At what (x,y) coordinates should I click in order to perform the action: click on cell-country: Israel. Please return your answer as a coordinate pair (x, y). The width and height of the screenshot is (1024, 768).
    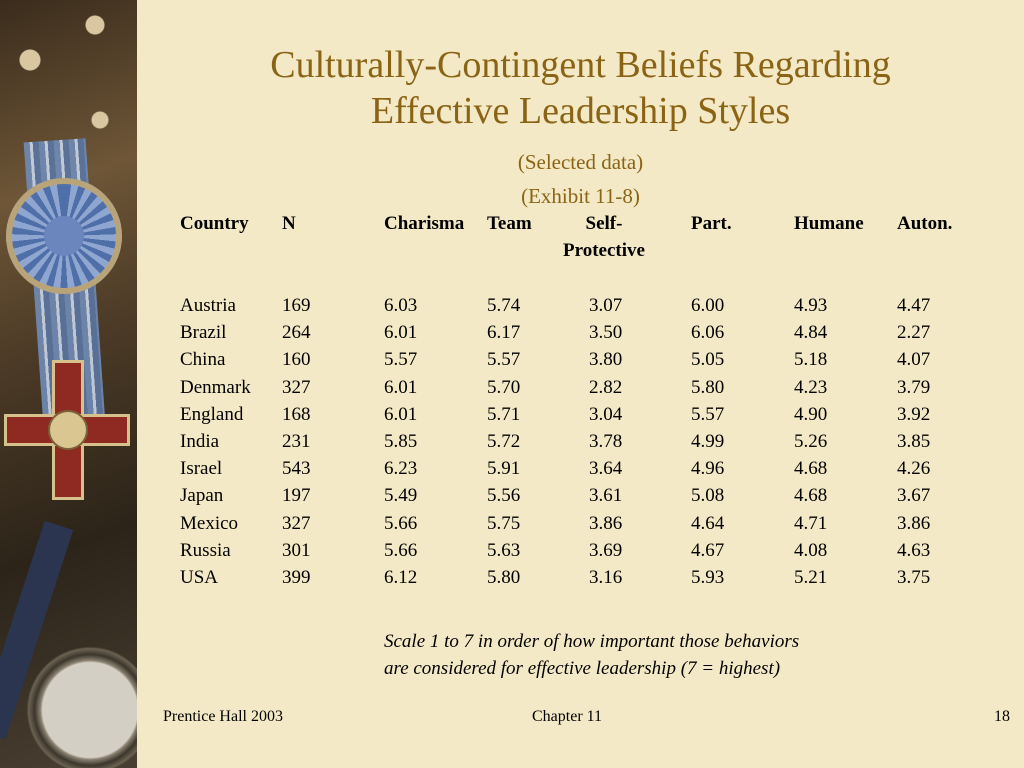
    Looking at the image, I should click on (201, 469).